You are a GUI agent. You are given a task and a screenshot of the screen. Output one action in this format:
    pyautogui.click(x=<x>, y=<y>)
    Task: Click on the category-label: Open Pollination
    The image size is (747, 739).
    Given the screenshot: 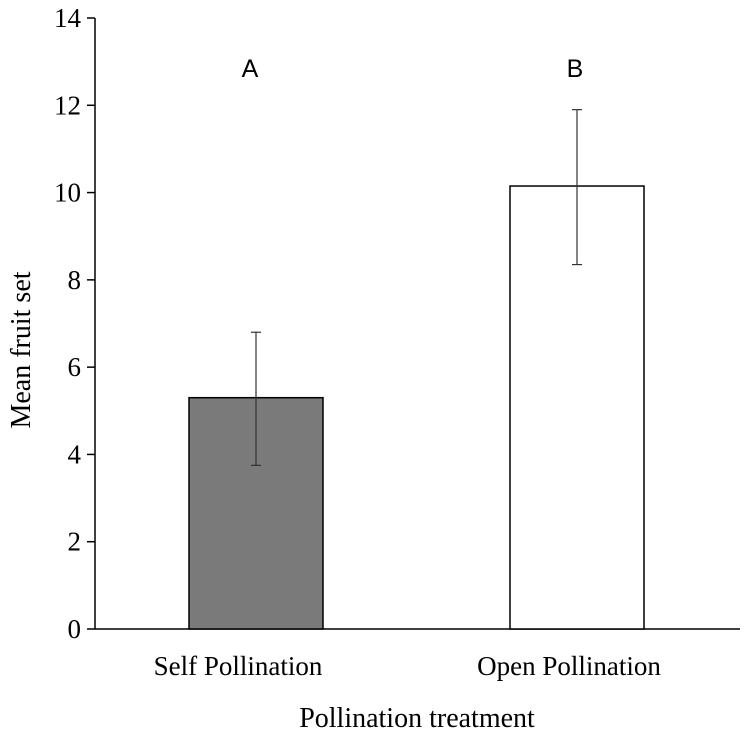 What is the action you would take?
    pyautogui.click(x=569, y=666)
    